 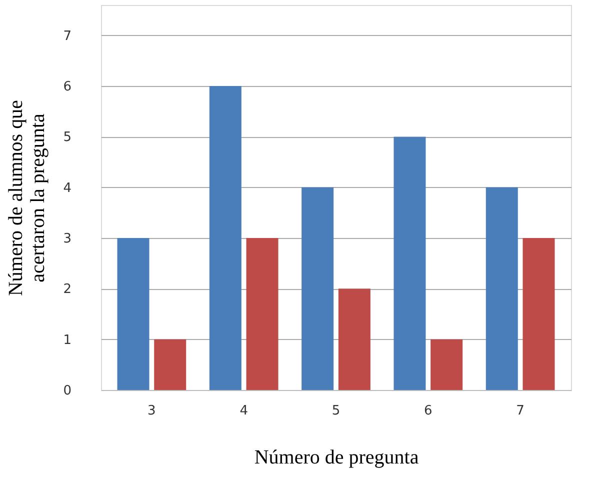 I want to click on x-tick-label: 6, so click(x=428, y=411).